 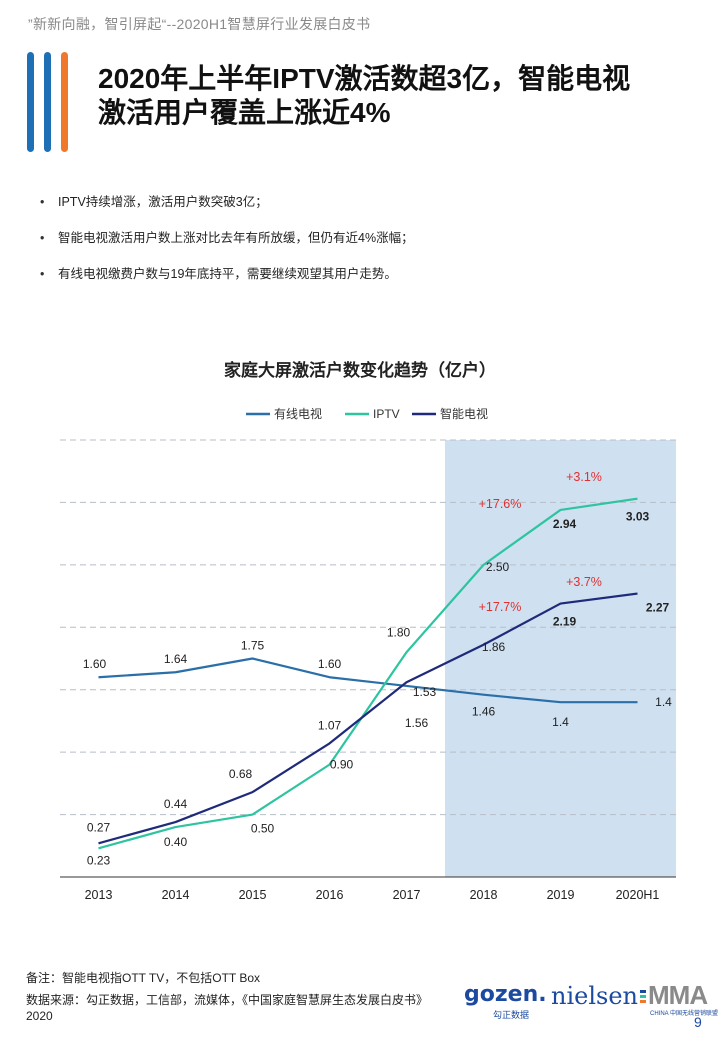 I want to click on data-label: 2.19, so click(x=565, y=622).